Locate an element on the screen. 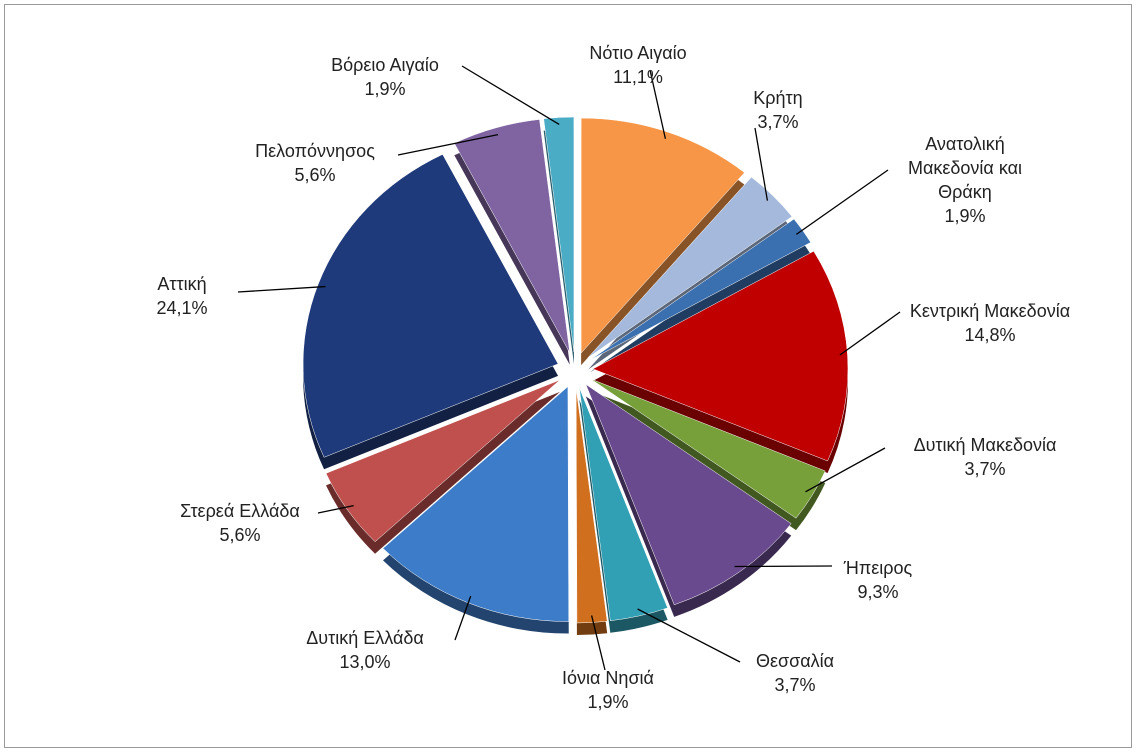  data-label: Ιόνια Νησιά 1,9% is located at coordinates (608, 690).